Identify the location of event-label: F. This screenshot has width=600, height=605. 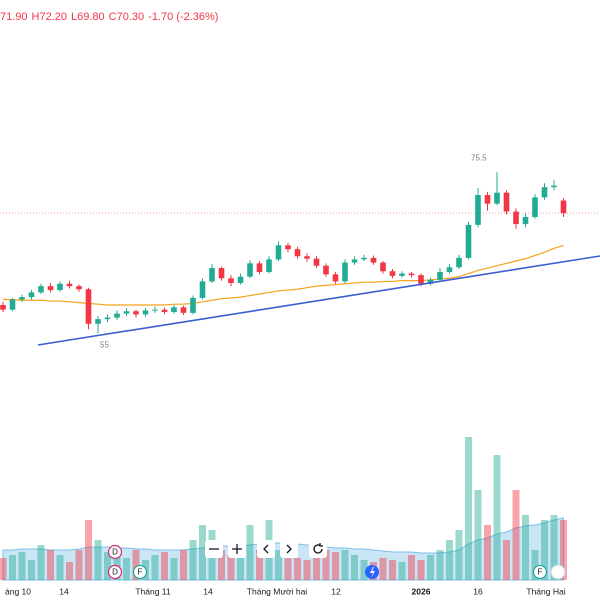
(140, 572).